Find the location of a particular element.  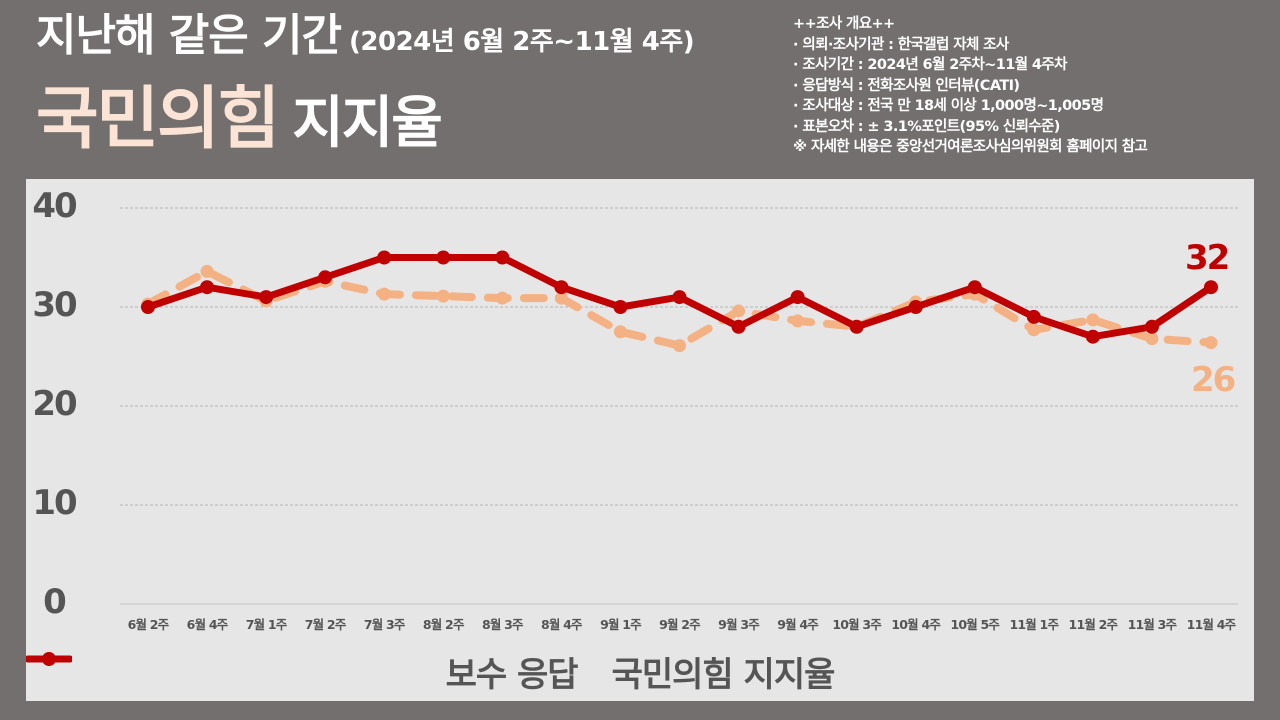

x-tick-label: 8월 2주 is located at coordinates (443, 624).